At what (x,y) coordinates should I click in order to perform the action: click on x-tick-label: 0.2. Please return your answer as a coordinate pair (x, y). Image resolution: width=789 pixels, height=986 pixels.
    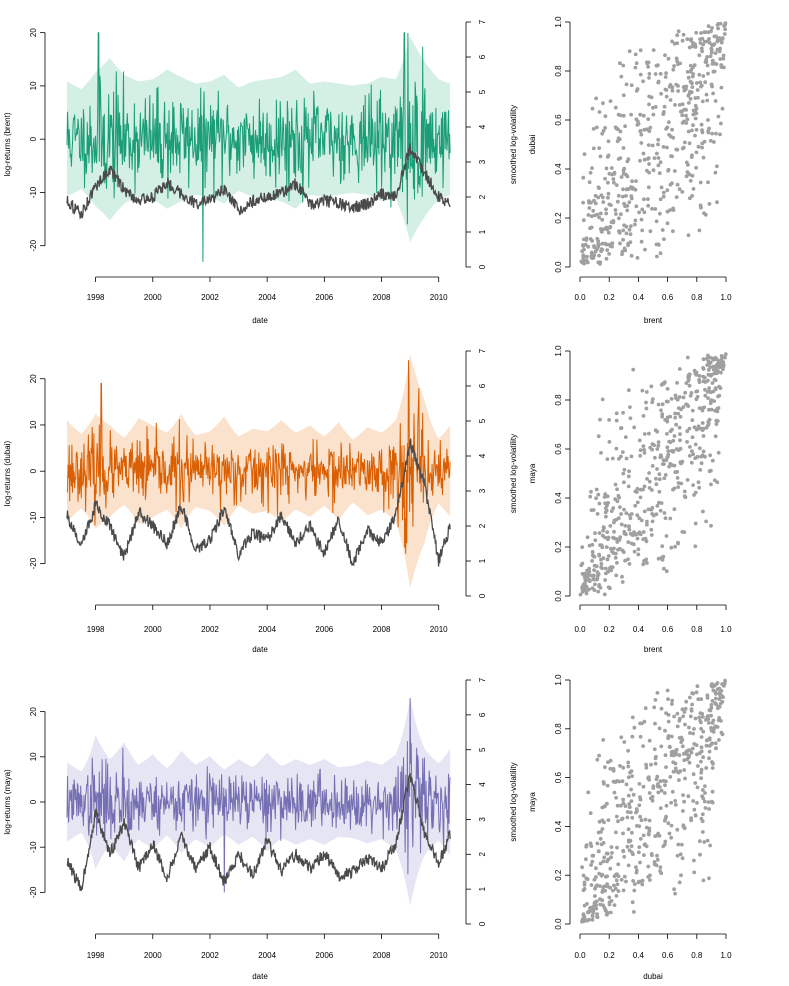
    Looking at the image, I should click on (610, 297).